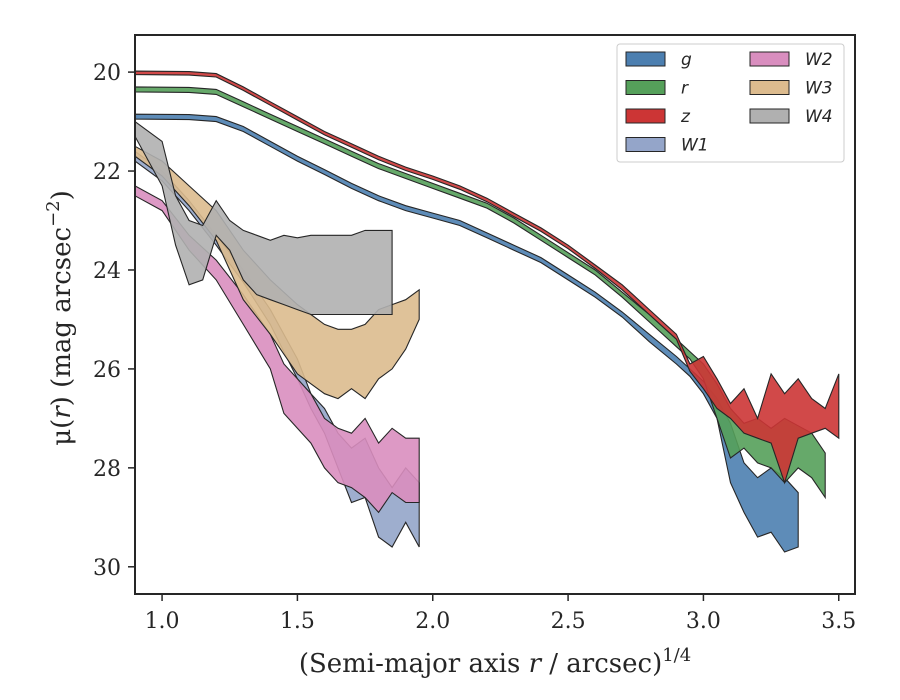 The image size is (900, 700). I want to click on x-tick-label: 1.0, so click(162, 621).